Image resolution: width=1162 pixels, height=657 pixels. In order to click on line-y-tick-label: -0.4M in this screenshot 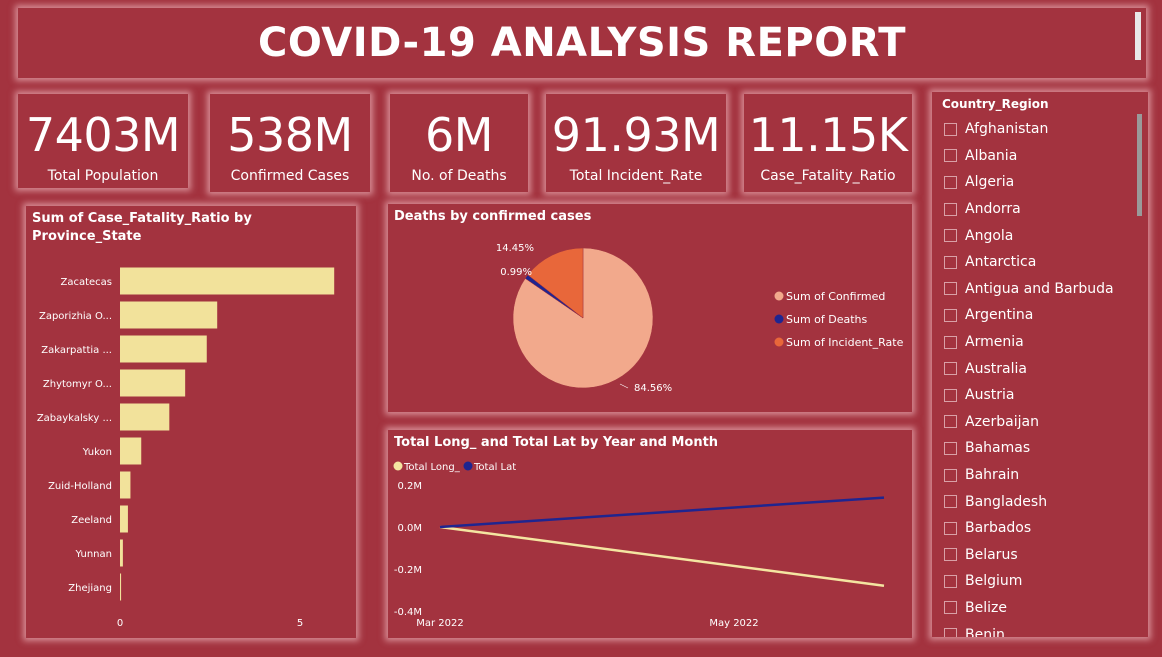, I will do `click(408, 612)`.